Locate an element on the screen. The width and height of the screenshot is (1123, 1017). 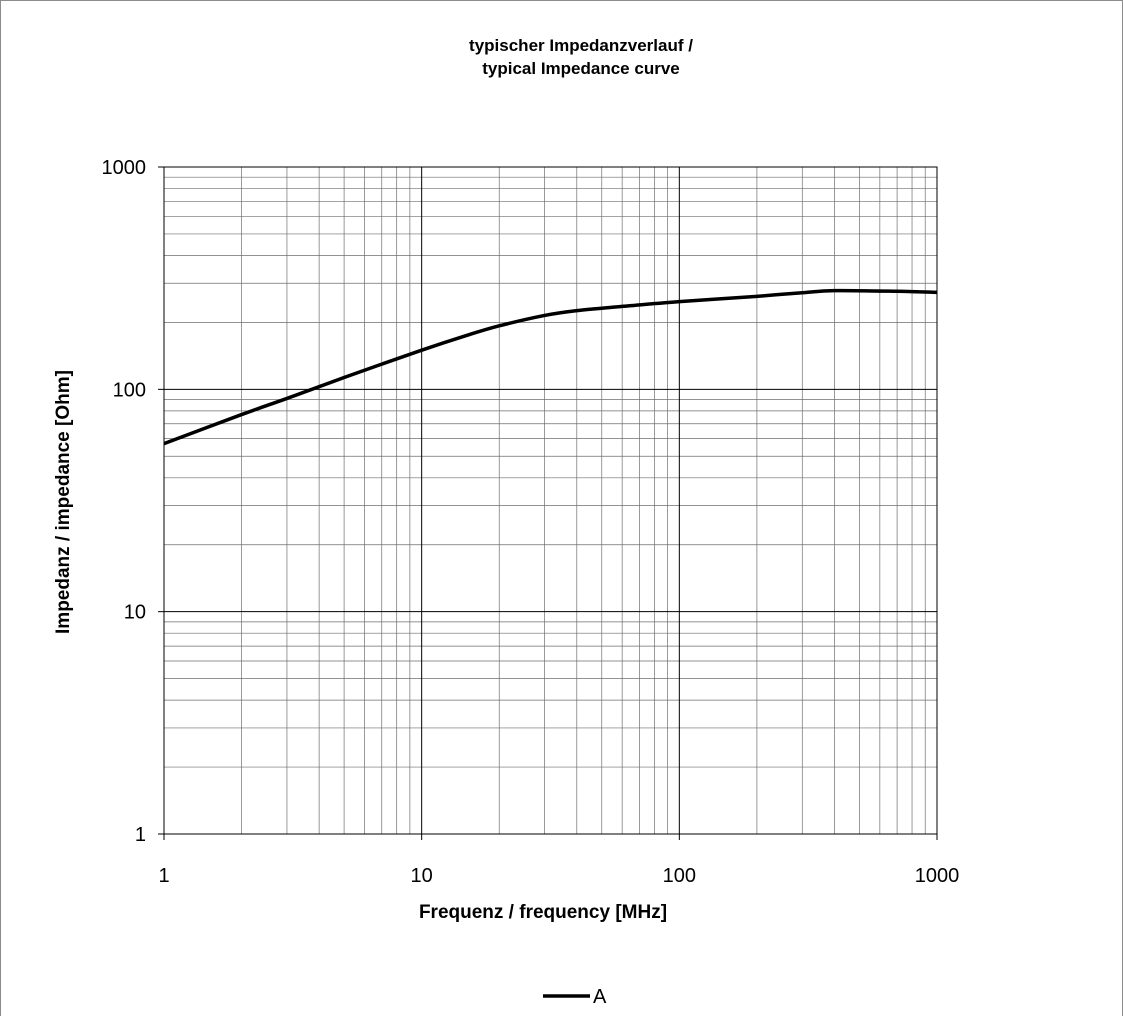
y-tick-label: 1 is located at coordinates (140, 835).